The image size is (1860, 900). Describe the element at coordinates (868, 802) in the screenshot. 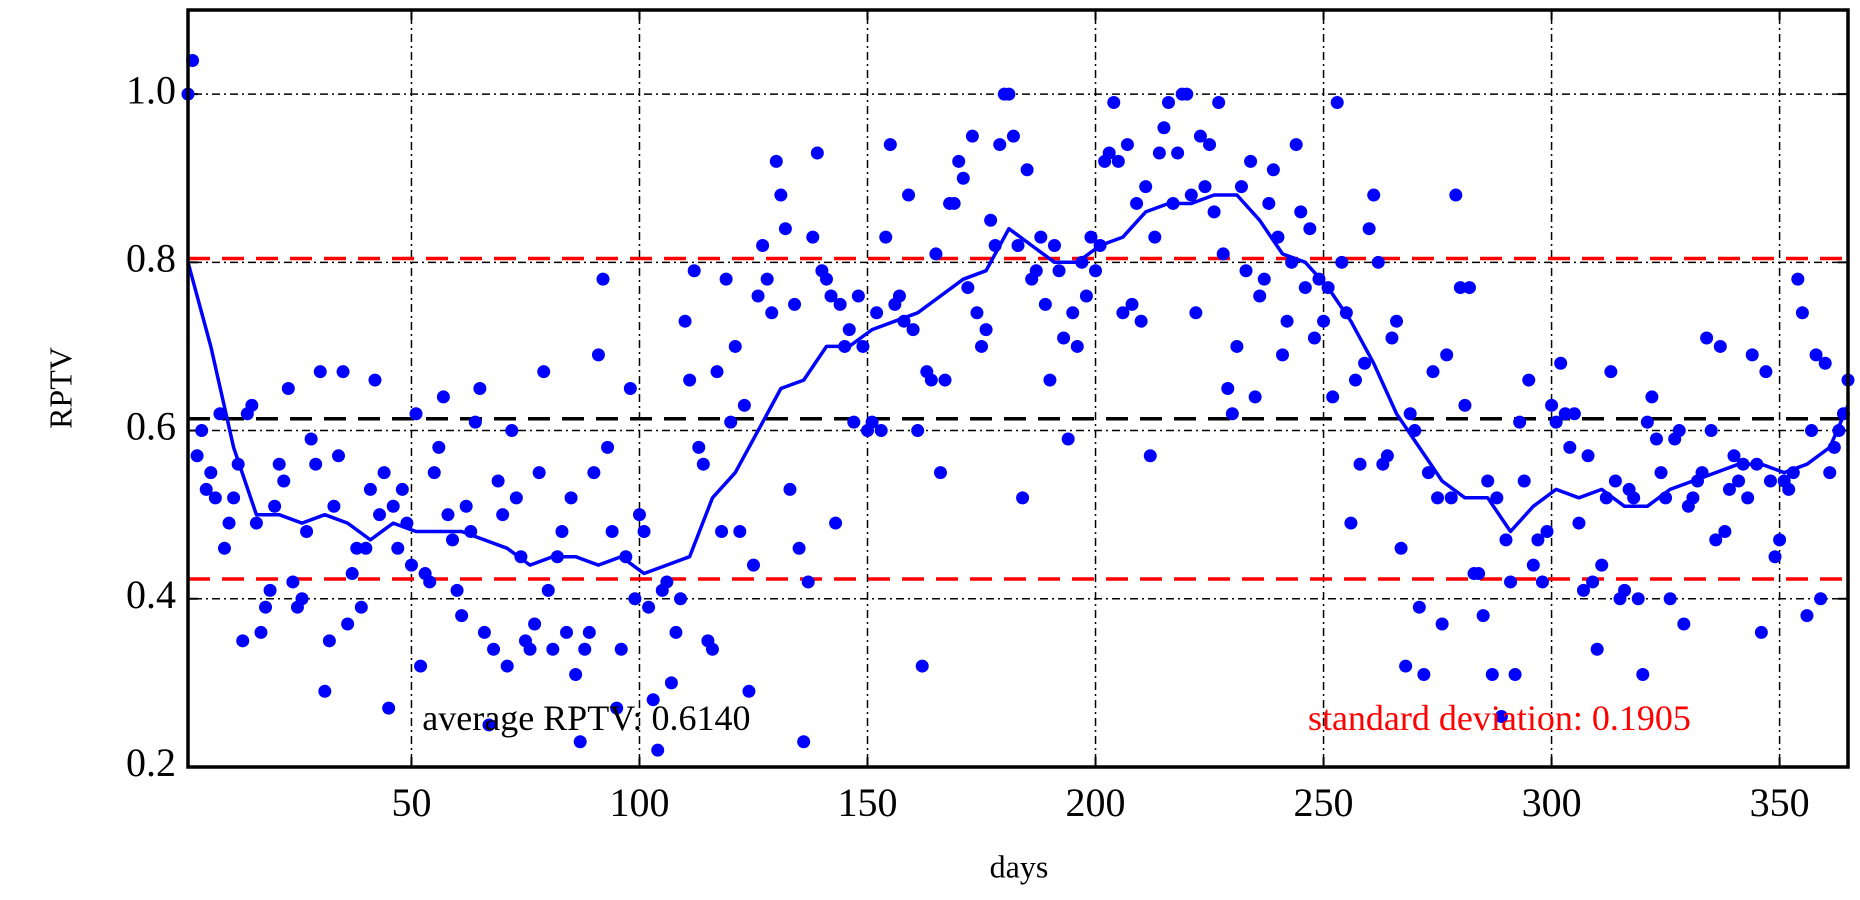

I see `x-tick-label: 150` at that location.